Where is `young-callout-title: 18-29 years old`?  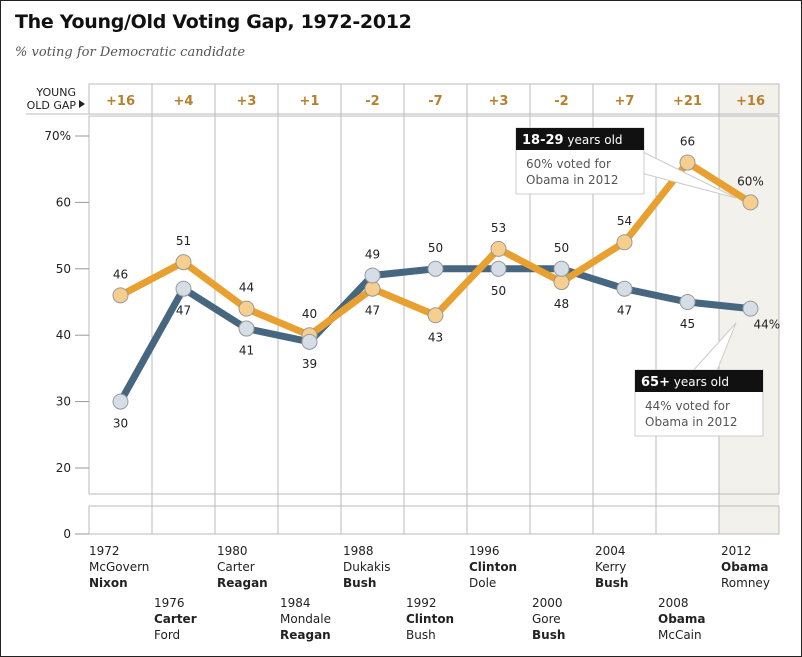 young-callout-title: 18-29 years old is located at coordinates (572, 140).